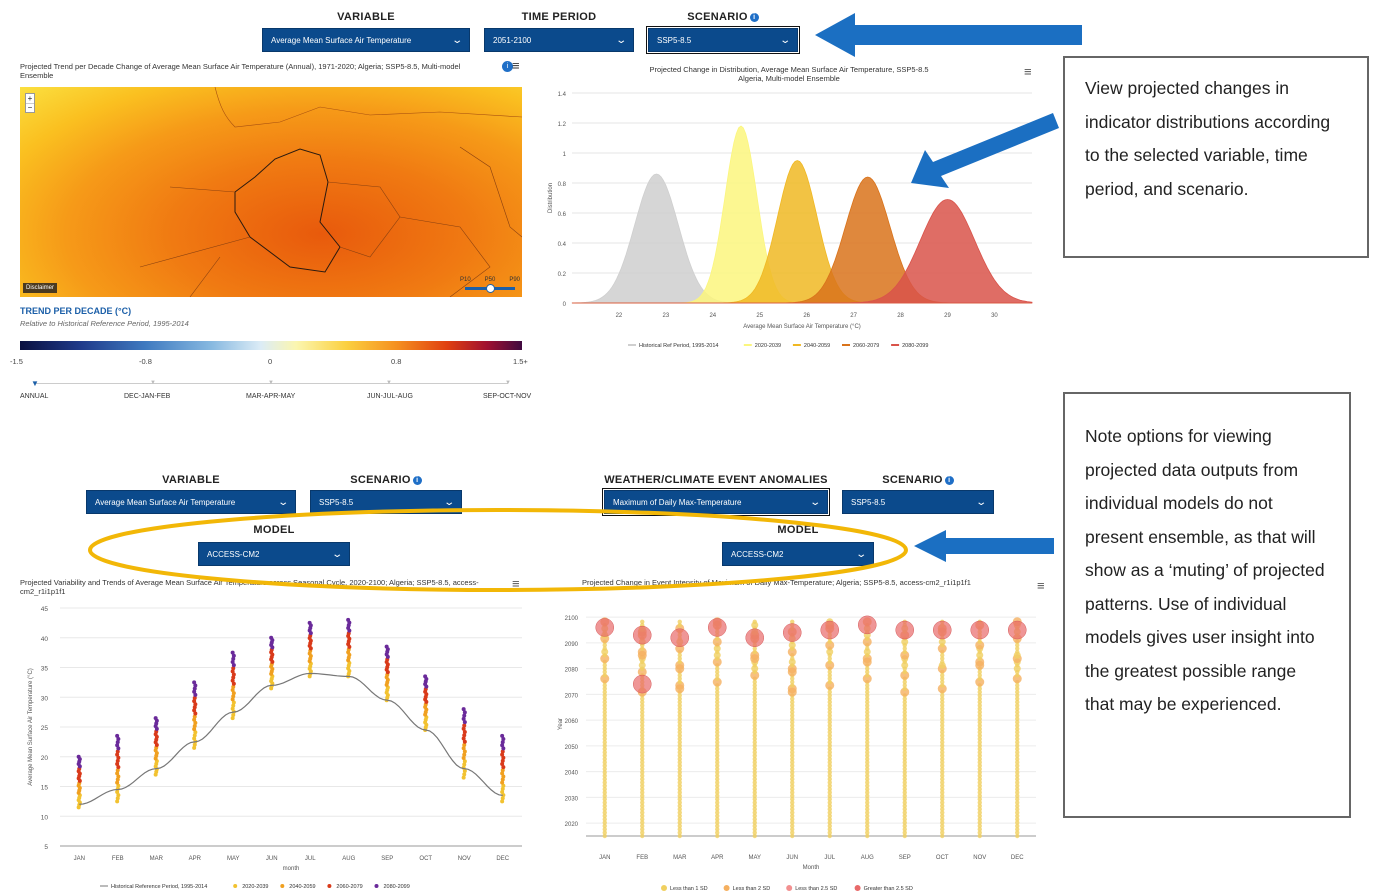 The image size is (1373, 895). Describe the element at coordinates (390, 396) in the screenshot. I see `season-option-jja: JUN-JUL-AUG` at that location.